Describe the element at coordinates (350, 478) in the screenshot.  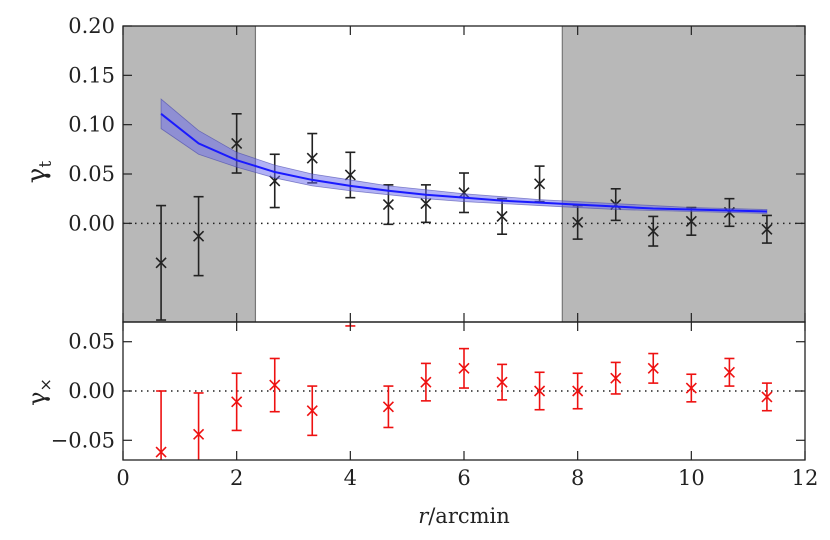
I see `x-tick-label: 4` at that location.